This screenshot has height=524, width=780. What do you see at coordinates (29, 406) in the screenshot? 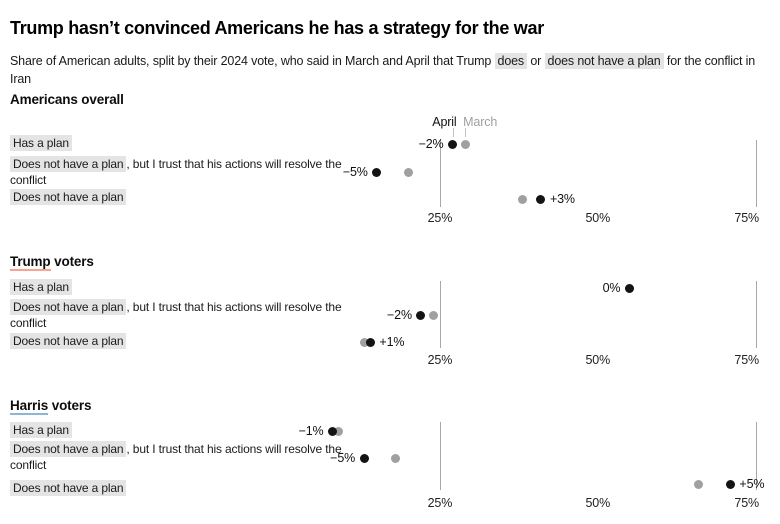
I see `section-heading-underlined-text: Harris` at bounding box center [29, 406].